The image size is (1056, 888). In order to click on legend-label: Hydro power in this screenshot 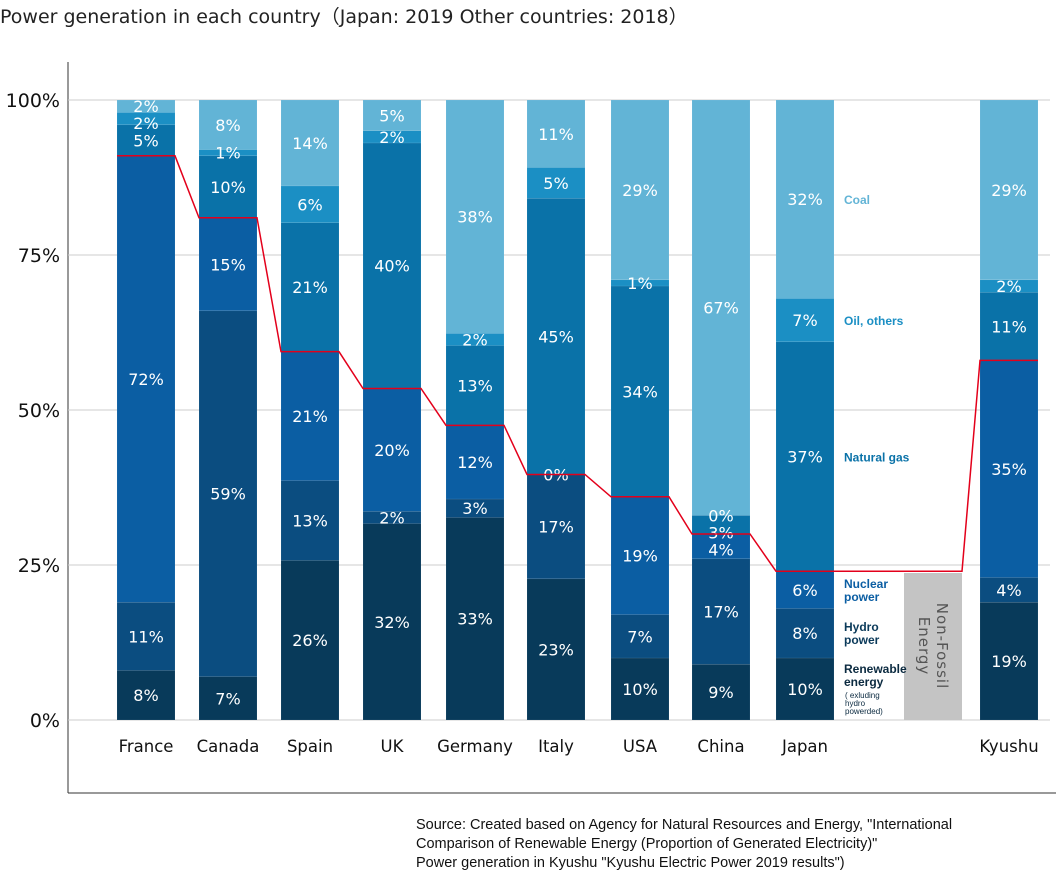, I will do `click(862, 633)`.